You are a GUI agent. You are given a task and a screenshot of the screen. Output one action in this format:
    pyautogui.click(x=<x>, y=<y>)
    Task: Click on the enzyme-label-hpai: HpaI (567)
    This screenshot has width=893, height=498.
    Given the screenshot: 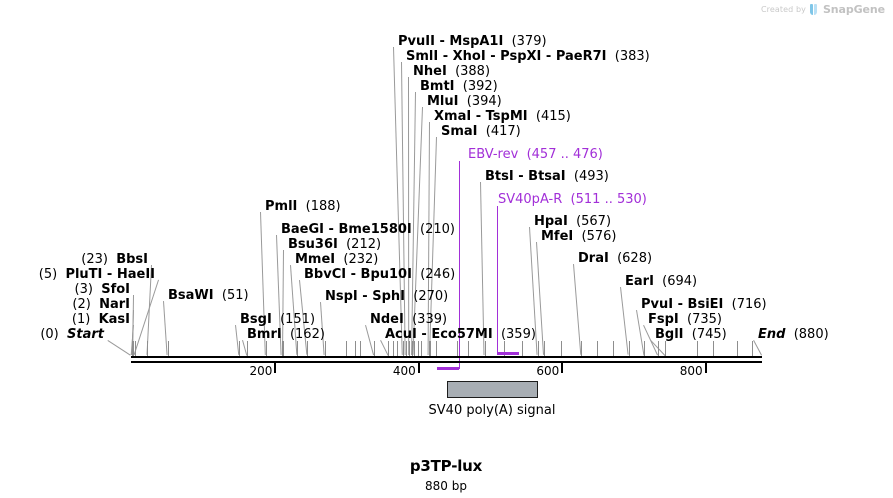 What is the action you would take?
    pyautogui.click(x=572, y=221)
    